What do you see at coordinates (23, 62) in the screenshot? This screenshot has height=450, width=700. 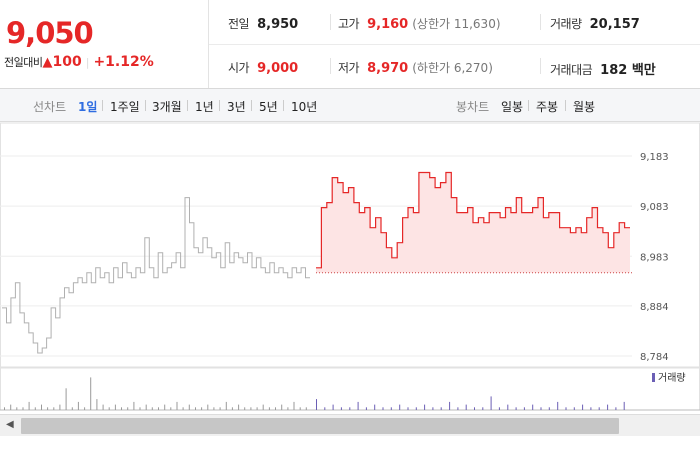 I see `change-label: 전일대비` at bounding box center [23, 62].